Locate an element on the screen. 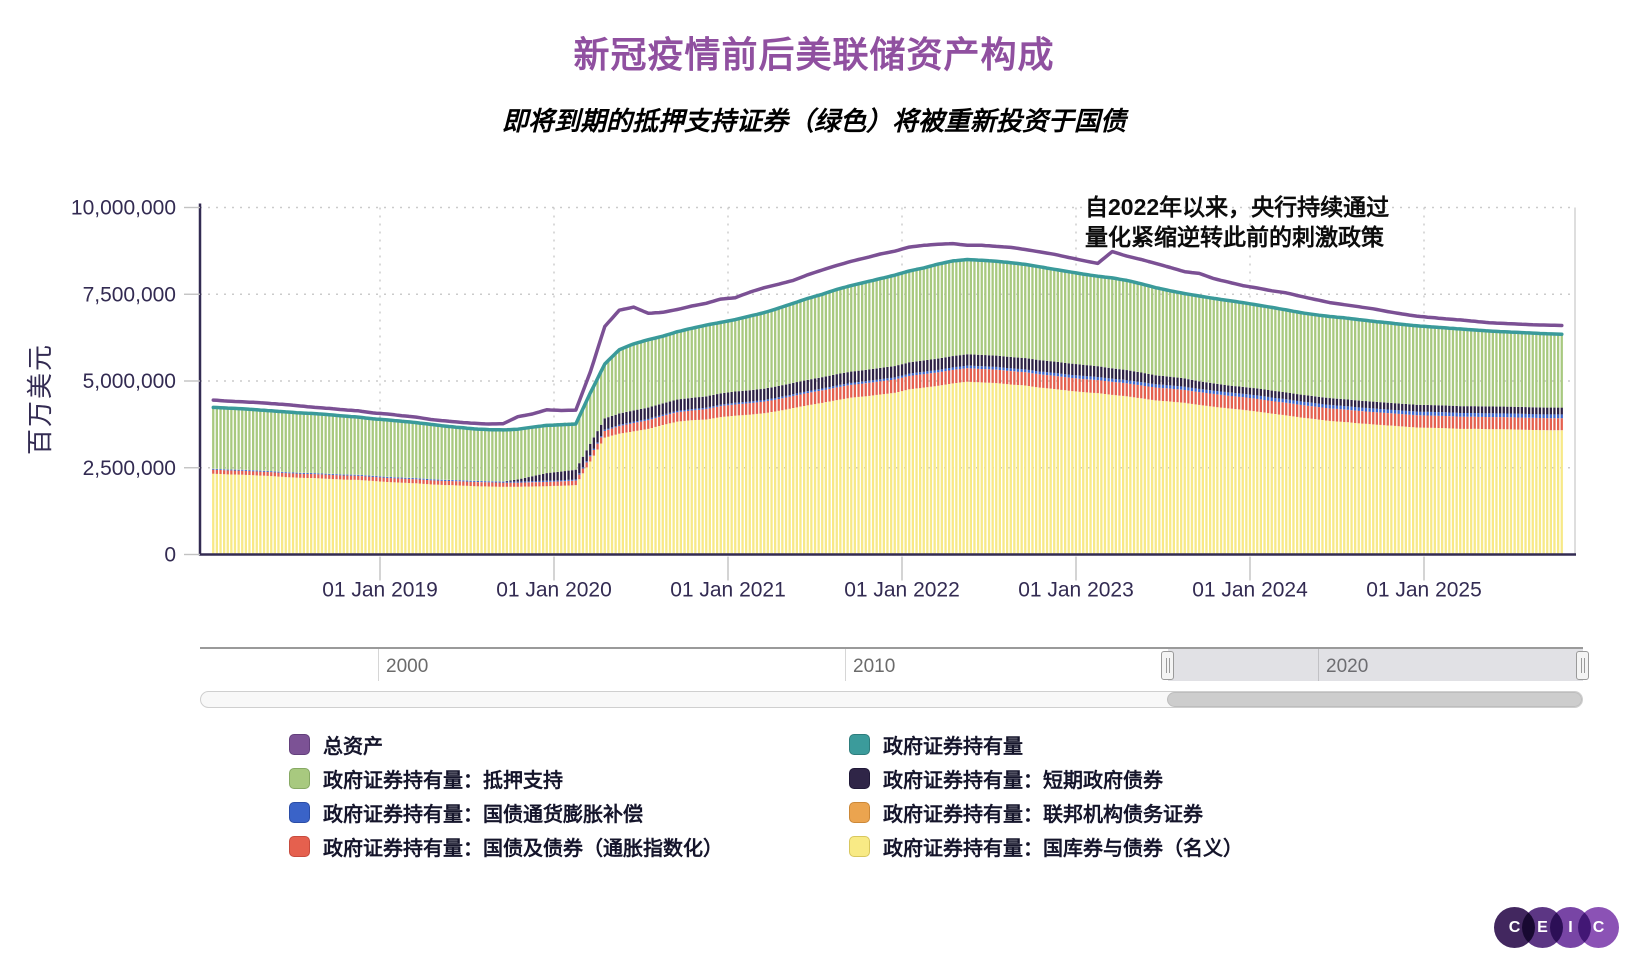 The width and height of the screenshot is (1628, 958). legend-label: 政府证券持有量：国债及债券（通胀指数化） is located at coordinates (523, 848).